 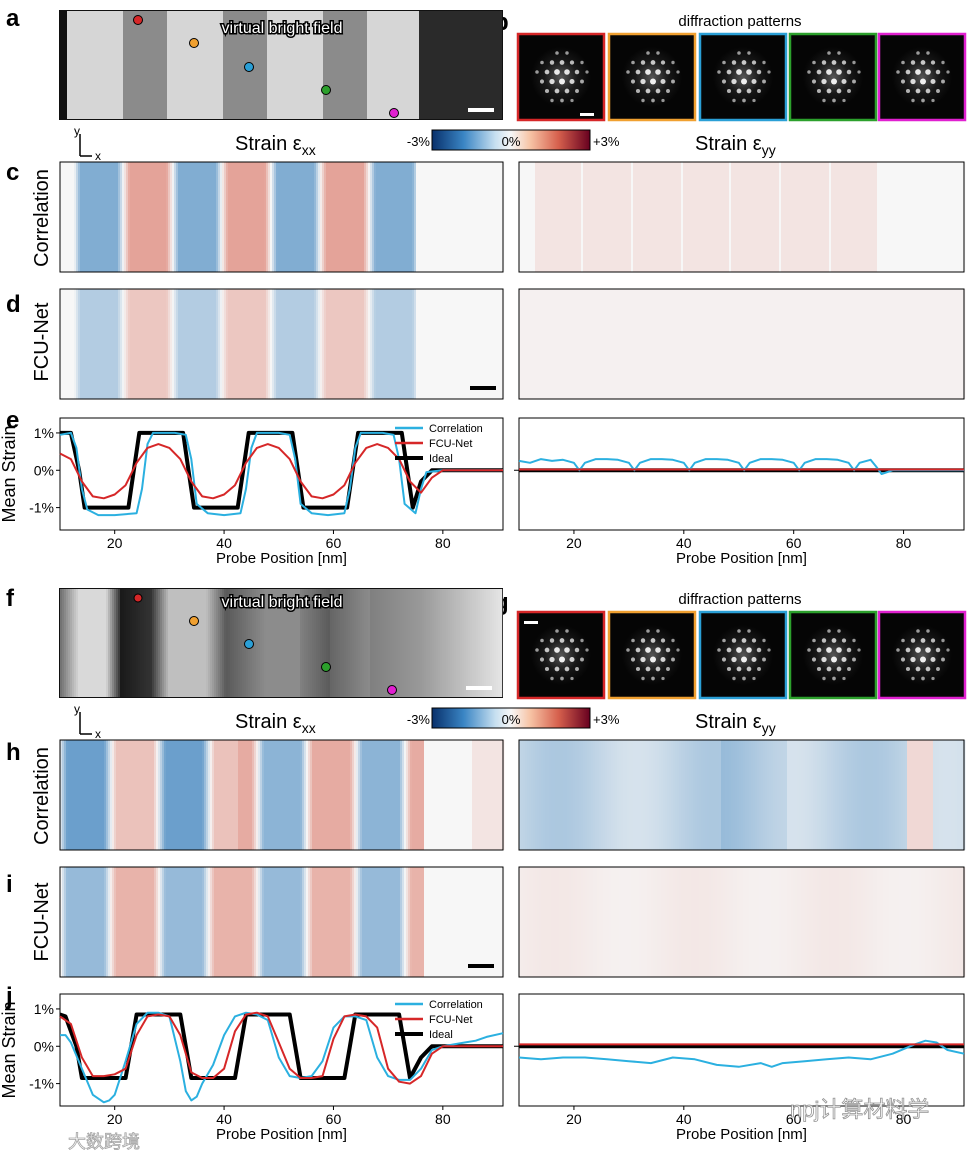 I want to click on series-line-fcunet, so click(x=281, y=1048).